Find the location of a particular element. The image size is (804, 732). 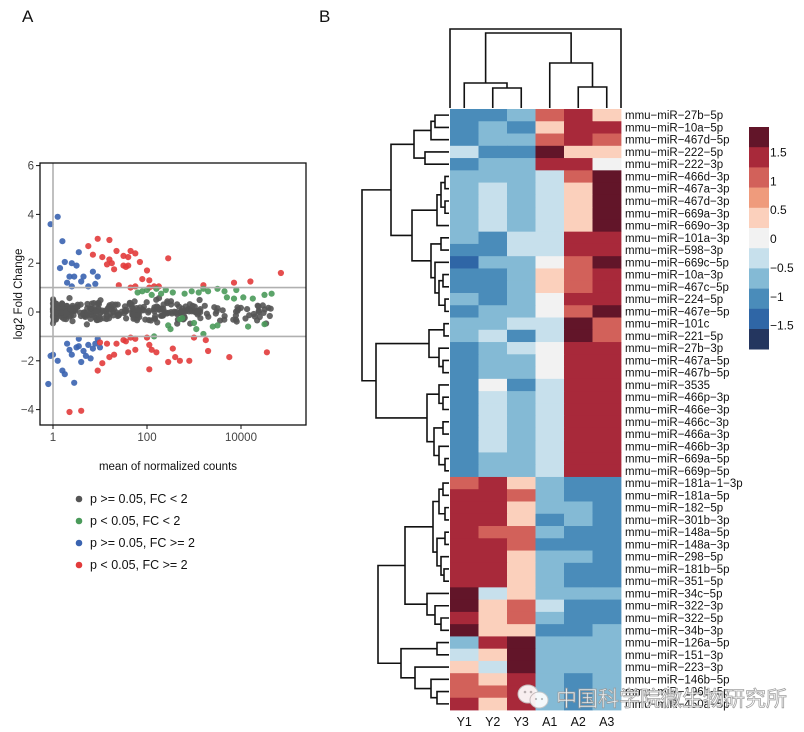

row-label: mmu−miR−301b−3p is located at coordinates (677, 521).